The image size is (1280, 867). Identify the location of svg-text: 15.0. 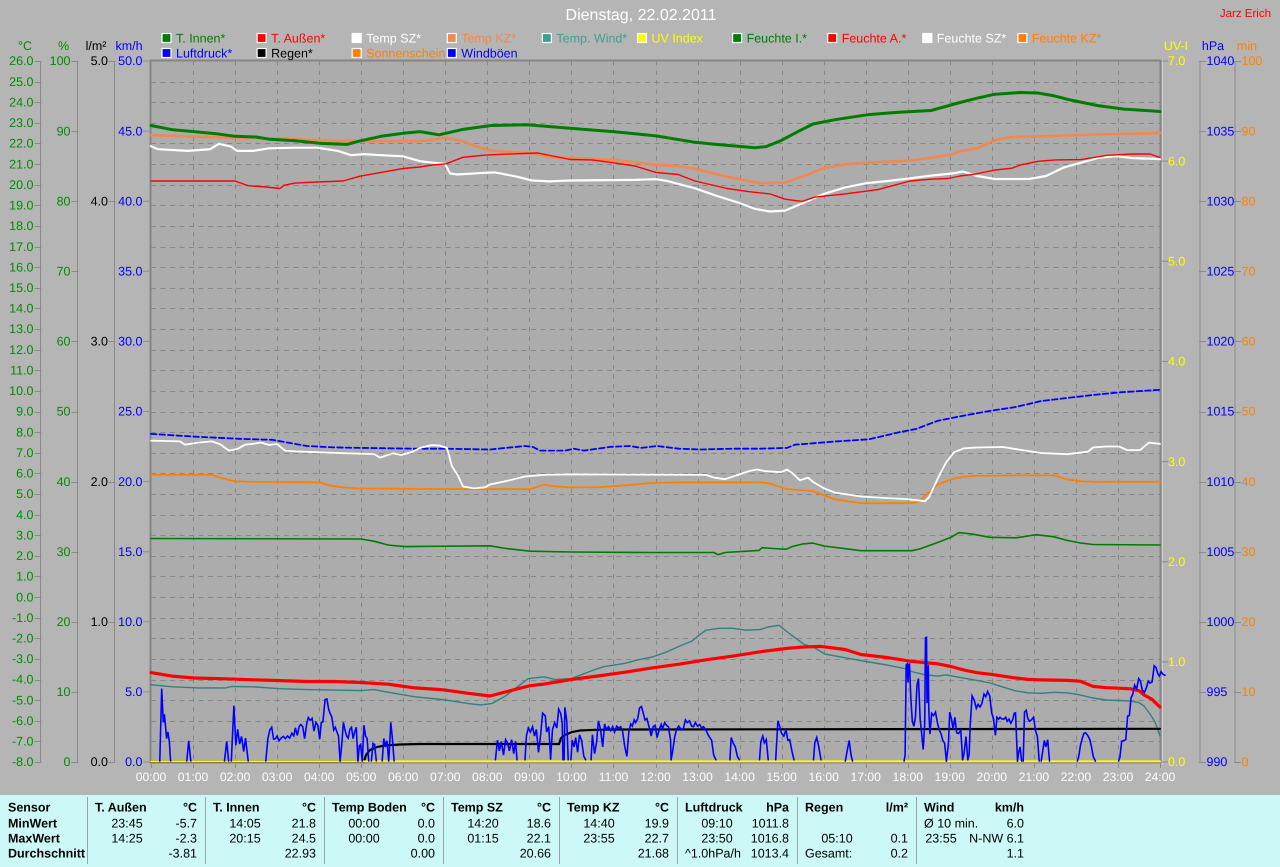
(21, 288).